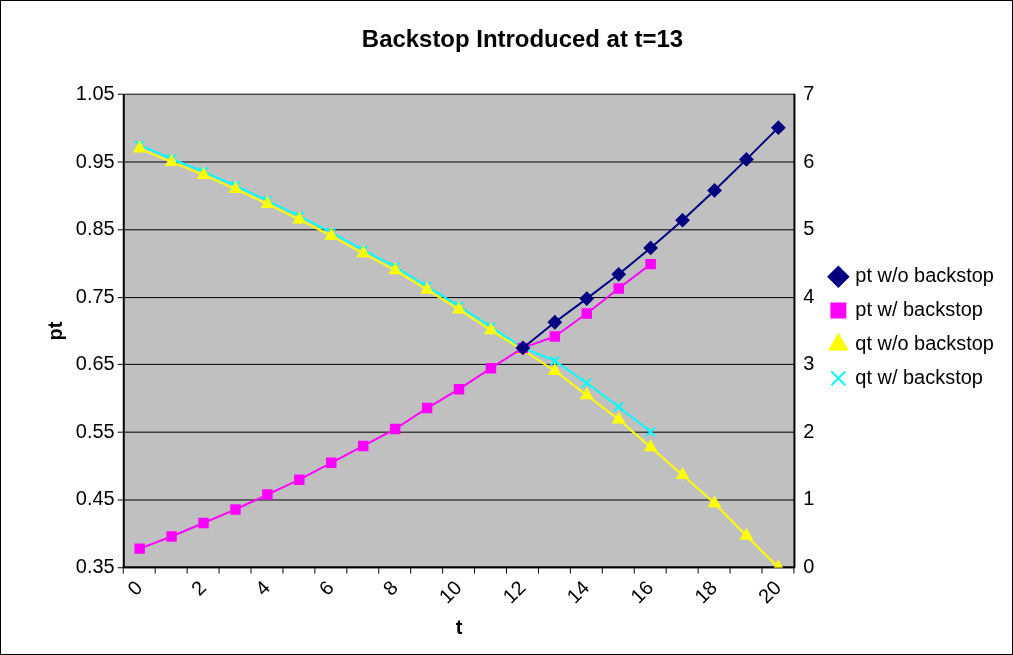 The height and width of the screenshot is (655, 1013). Describe the element at coordinates (95, 228) in the screenshot. I see `y-tick-label: 0.85` at that location.